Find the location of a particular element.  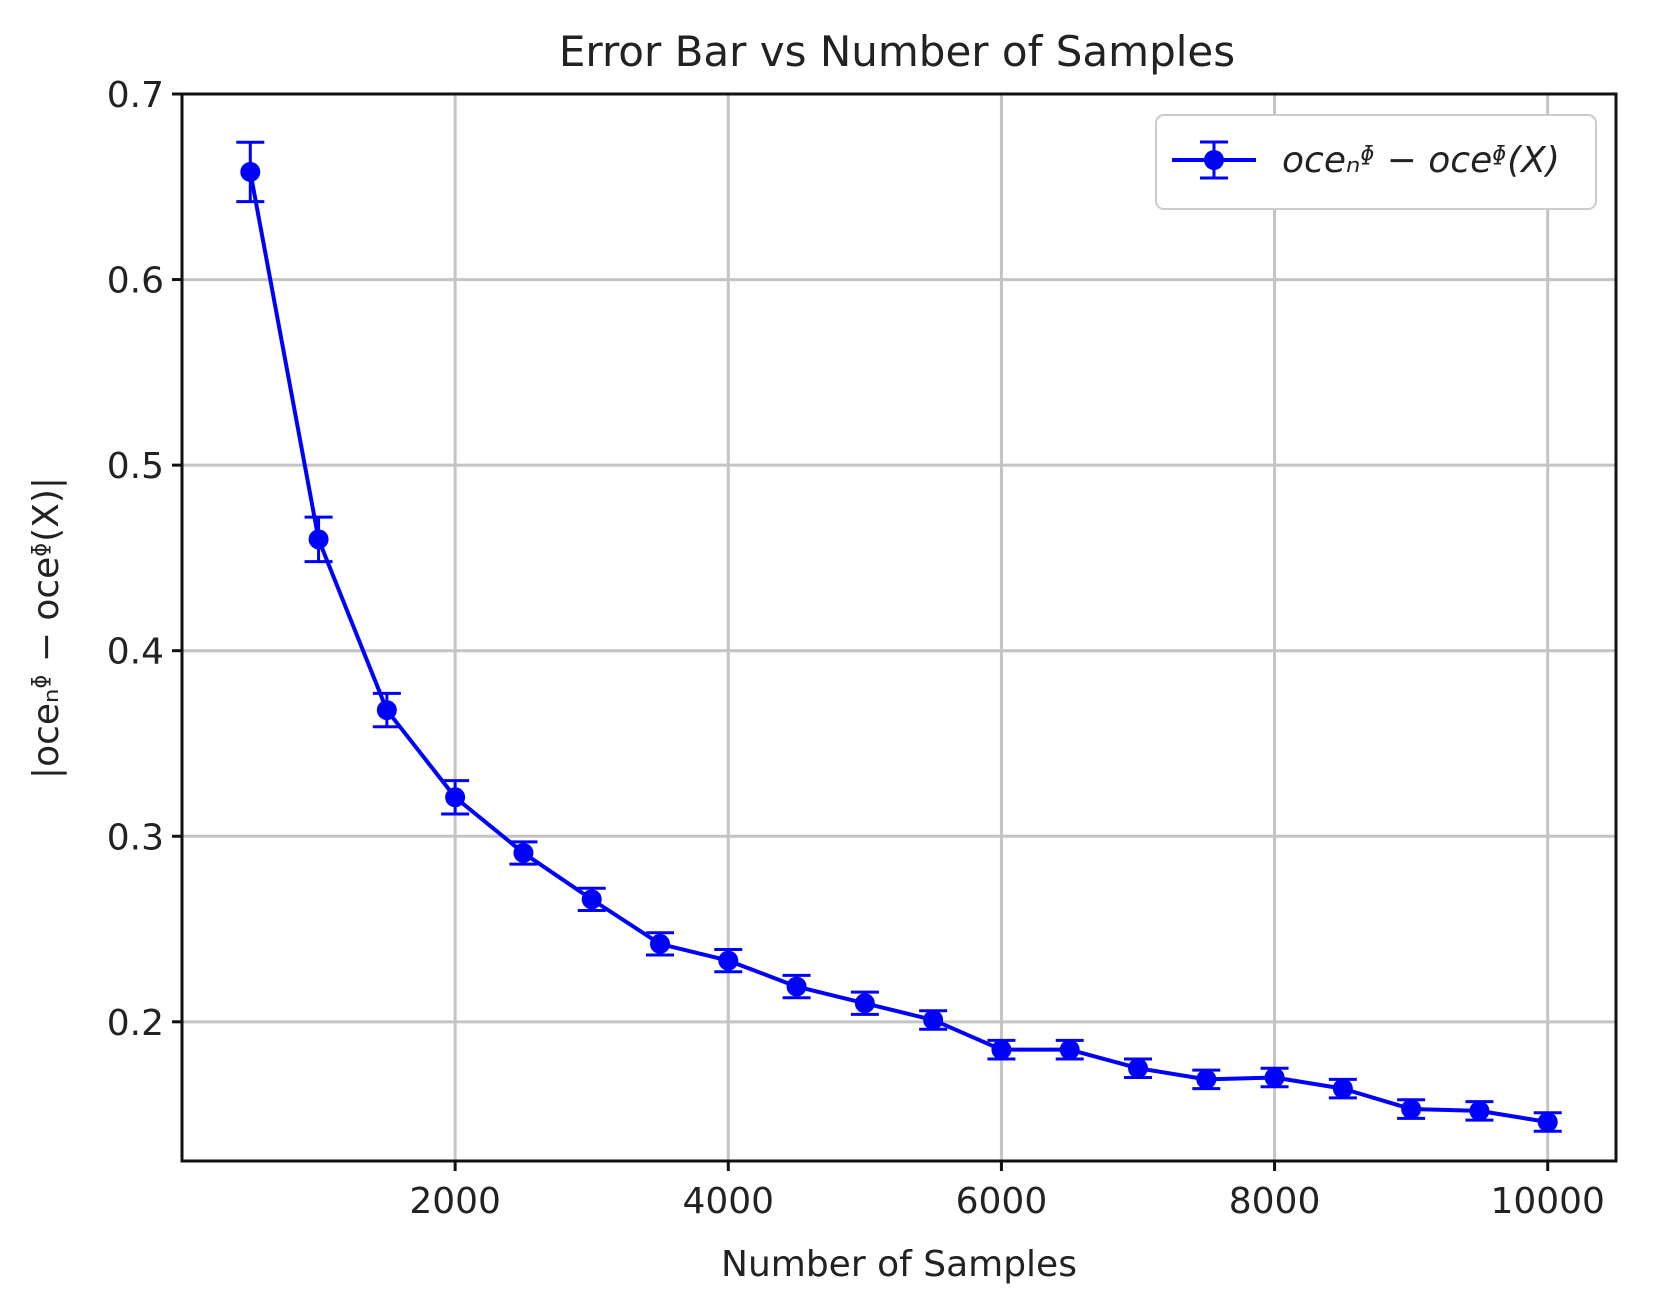

y-tick-label: 0.6 is located at coordinates (135, 281).